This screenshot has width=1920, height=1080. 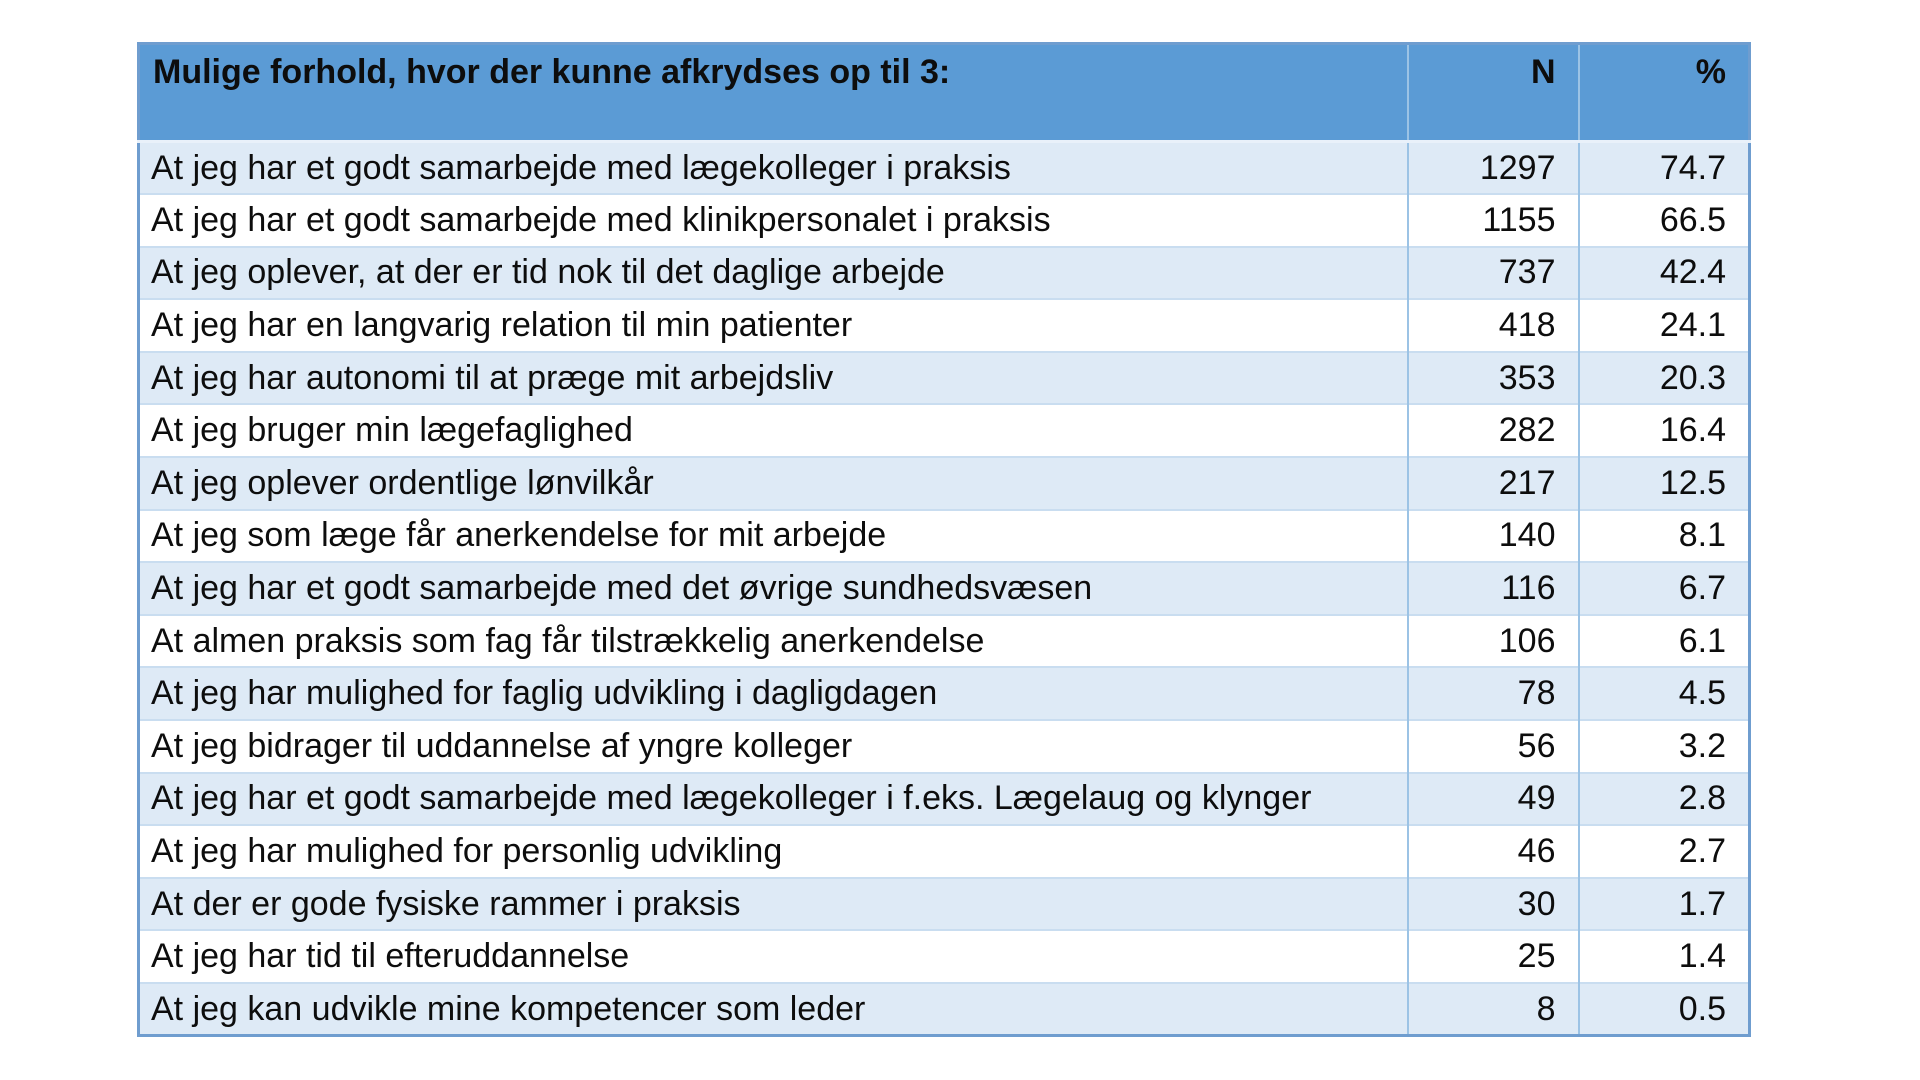 I want to click on row-pct-cell: 20.3, so click(x=1663, y=377).